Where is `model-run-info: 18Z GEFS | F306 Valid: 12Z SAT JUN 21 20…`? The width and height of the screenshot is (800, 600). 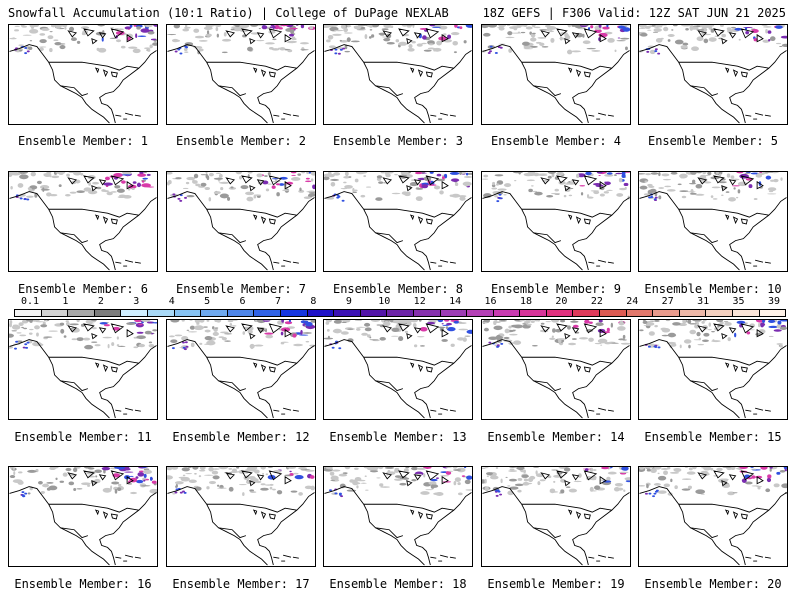 model-run-info: 18Z GEFS | F306 Valid: 12Z SAT JUN 21 20… is located at coordinates (634, 13).